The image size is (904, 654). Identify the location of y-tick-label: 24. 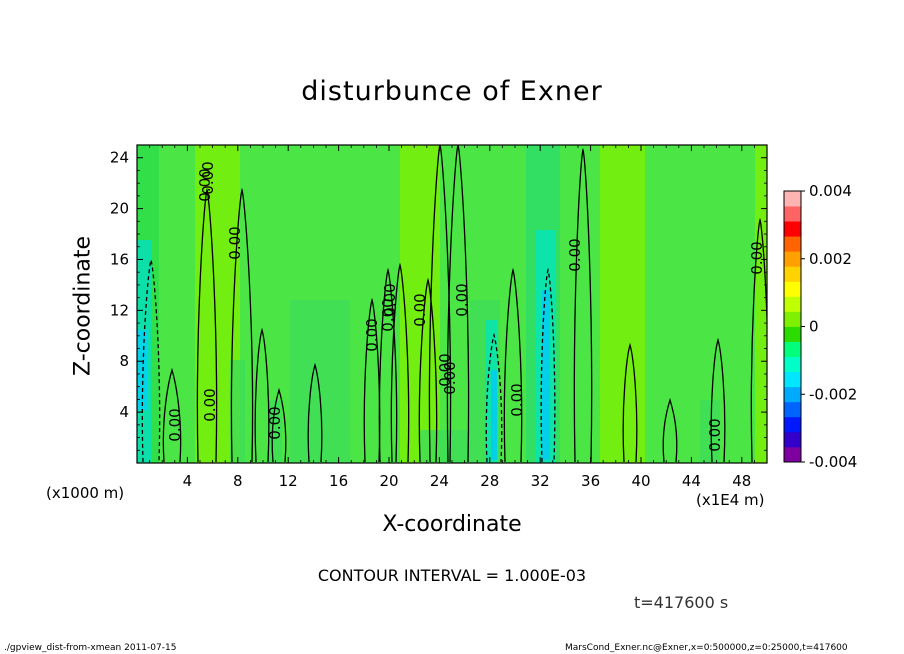
(119, 158).